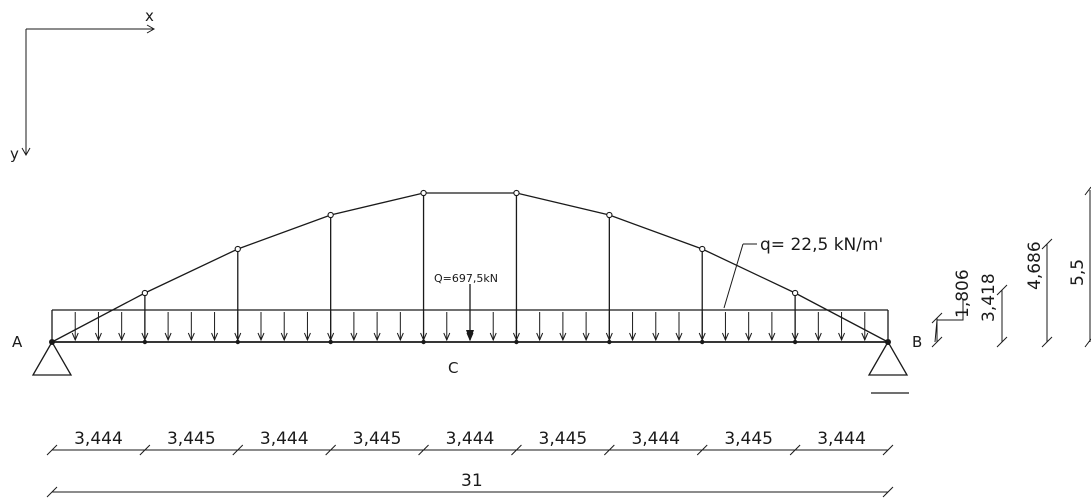 This screenshot has width=1091, height=504. I want to click on y-axis-arrow-icon, so click(26, 152).